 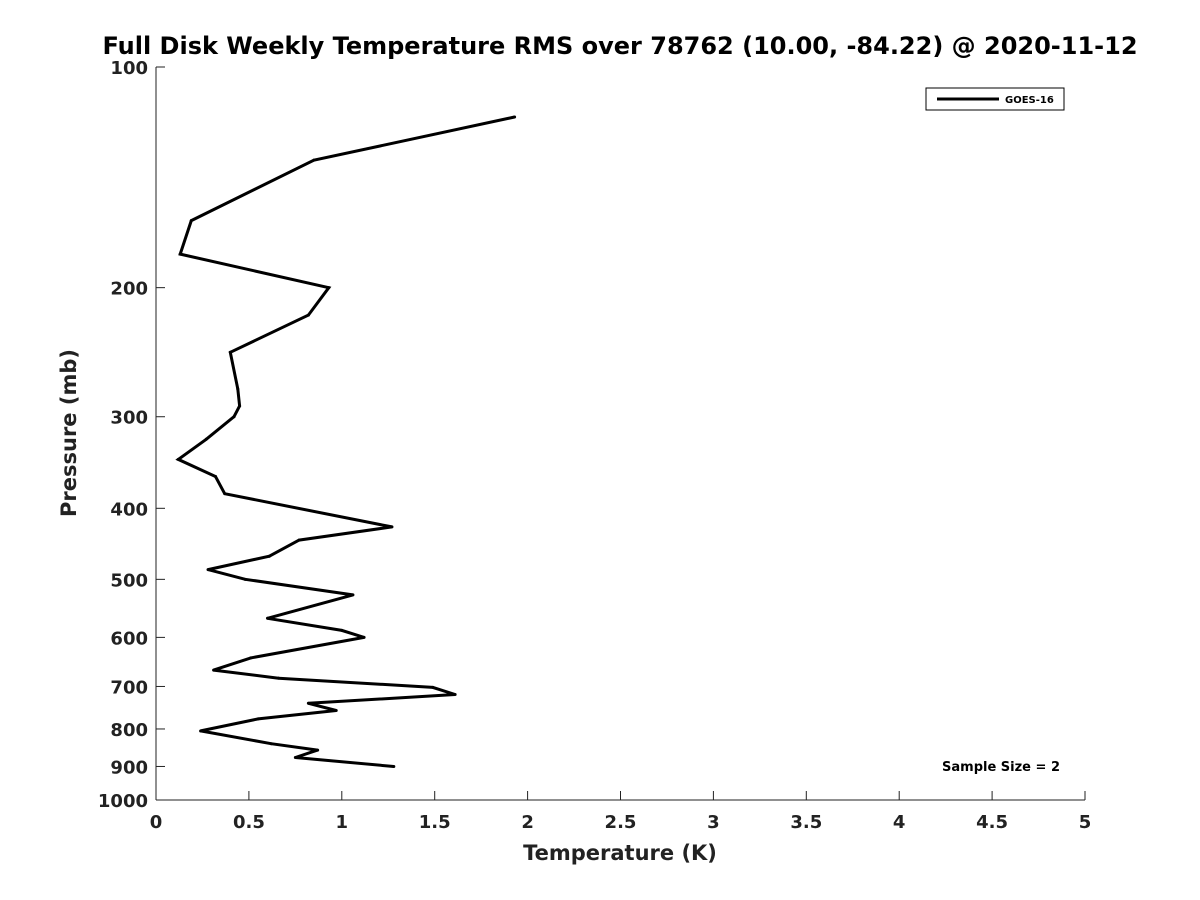 I want to click on x-tick-label: 2.5, so click(x=621, y=822).